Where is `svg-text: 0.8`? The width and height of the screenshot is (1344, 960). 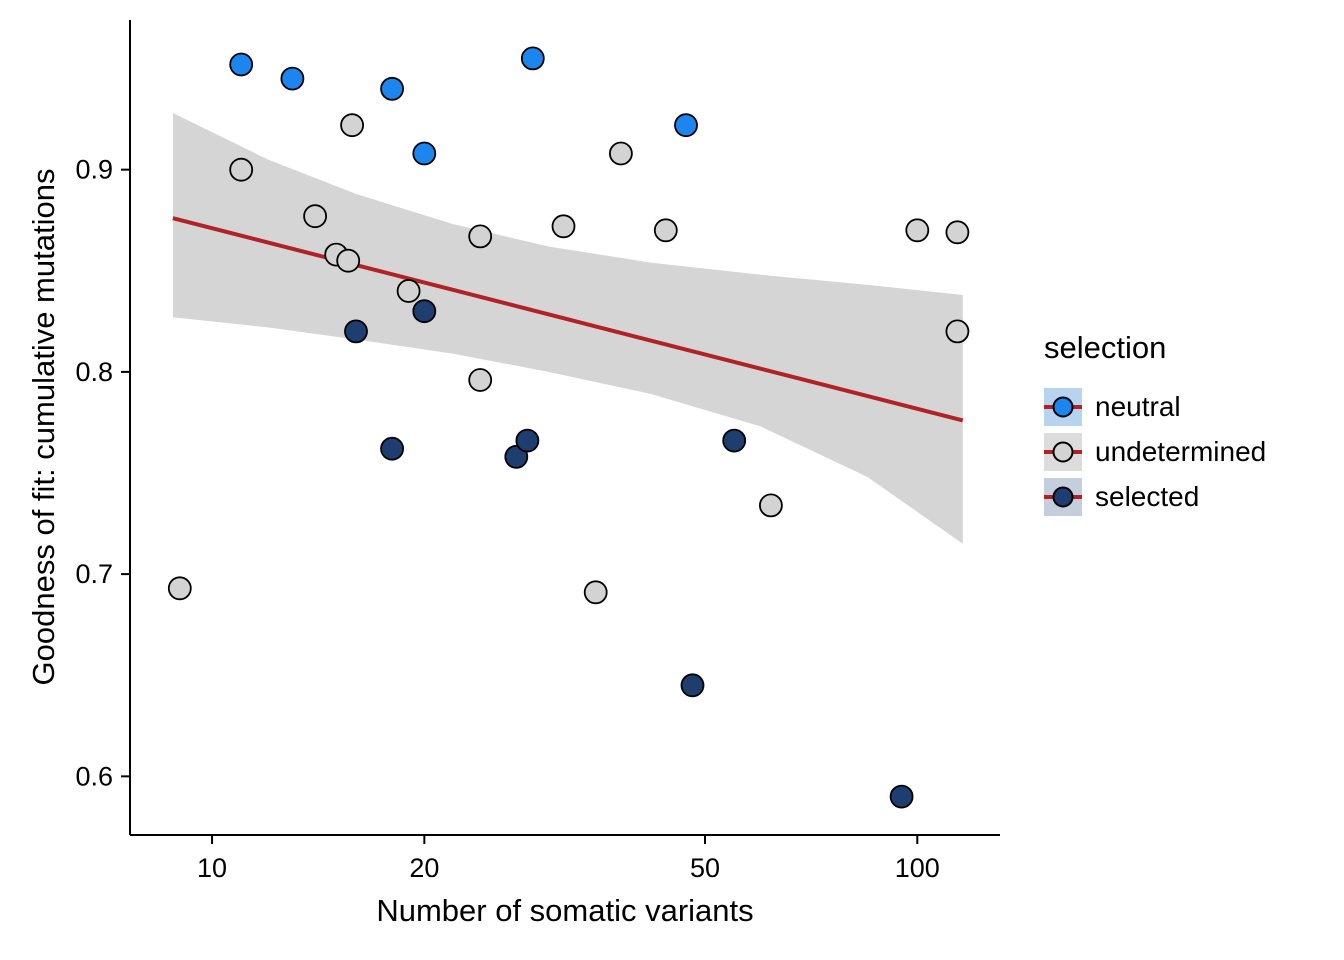 svg-text: 0.8 is located at coordinates (94, 372).